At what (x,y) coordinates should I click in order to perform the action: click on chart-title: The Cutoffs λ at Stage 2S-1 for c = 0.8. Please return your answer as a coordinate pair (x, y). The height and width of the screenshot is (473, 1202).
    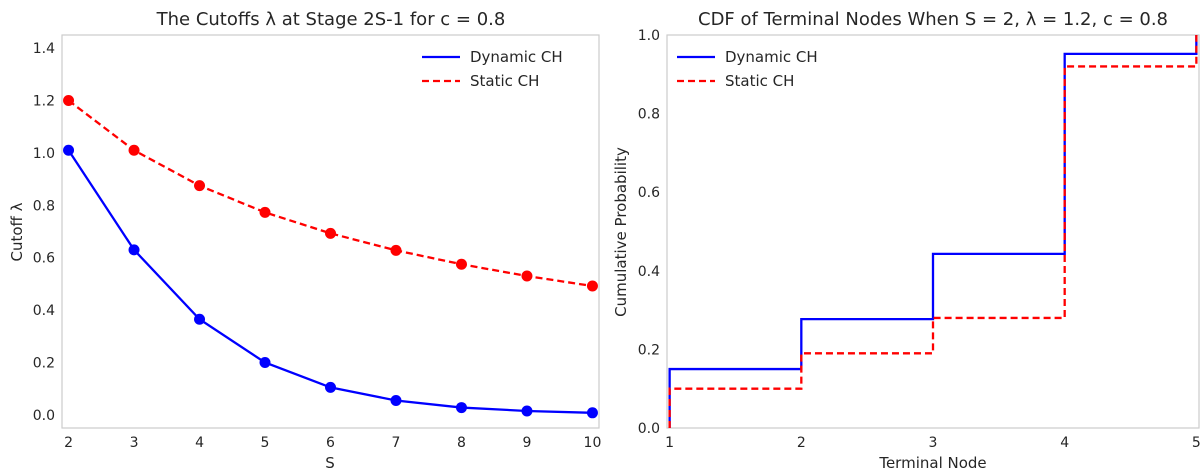
    Looking at the image, I should click on (331, 19).